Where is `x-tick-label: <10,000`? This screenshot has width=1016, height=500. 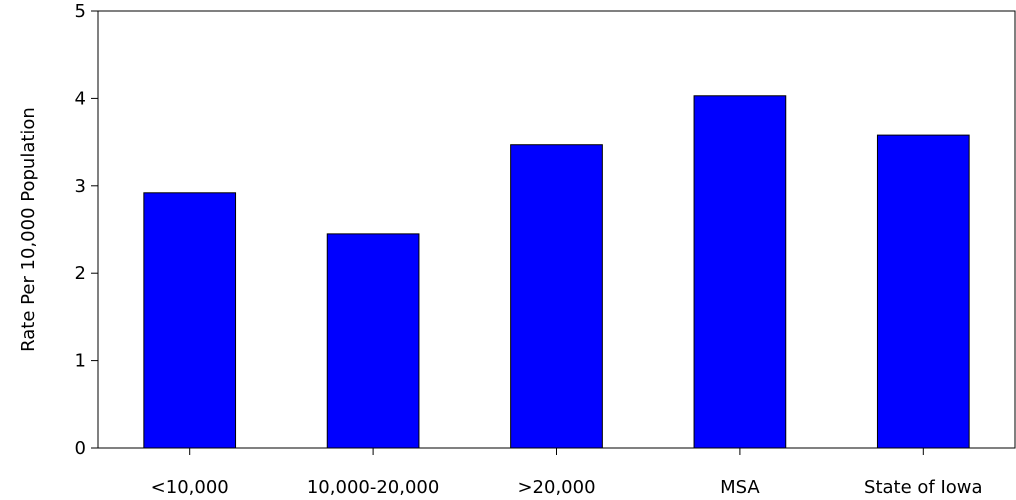
x-tick-label: <10,000 is located at coordinates (190, 487).